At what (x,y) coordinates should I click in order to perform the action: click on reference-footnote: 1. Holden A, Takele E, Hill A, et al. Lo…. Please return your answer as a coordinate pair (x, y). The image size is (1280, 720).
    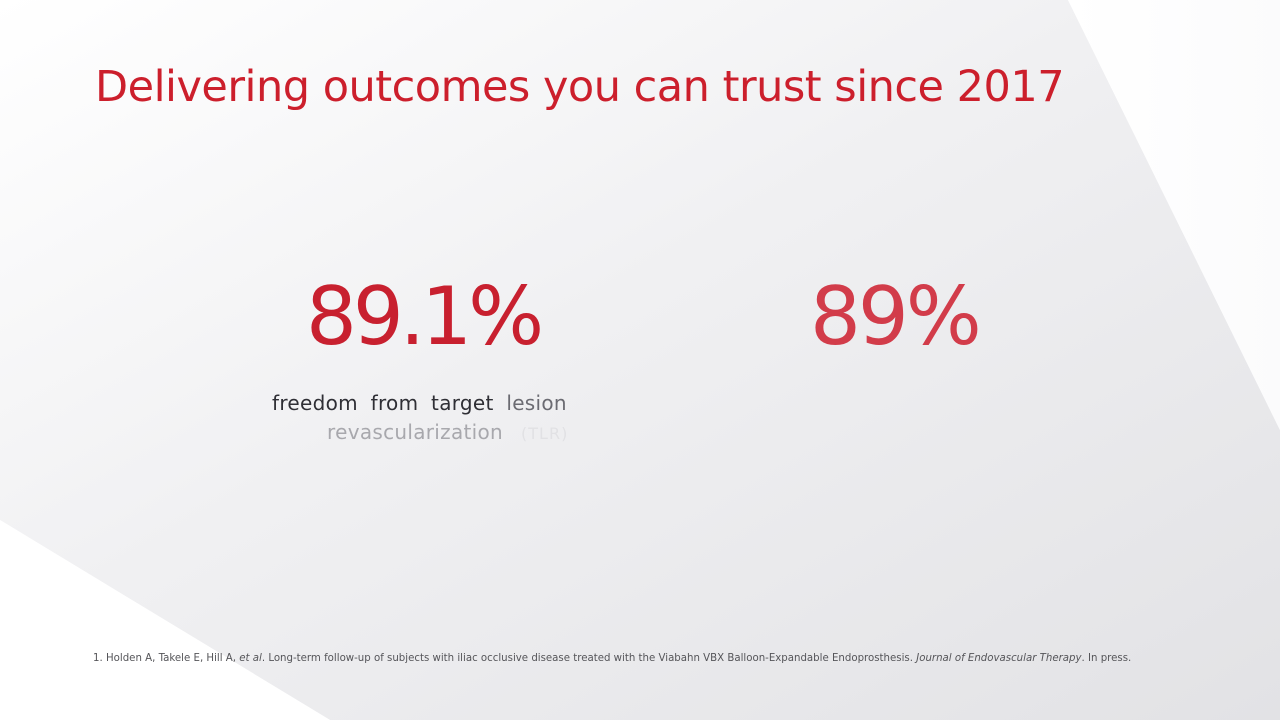
    Looking at the image, I should click on (612, 658).